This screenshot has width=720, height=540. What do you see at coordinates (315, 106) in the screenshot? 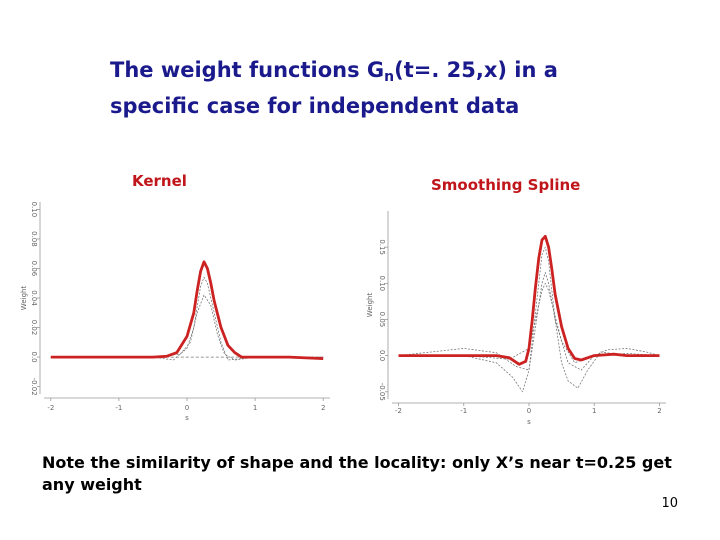
I see `title-line2: specific case for independent data` at bounding box center [315, 106].